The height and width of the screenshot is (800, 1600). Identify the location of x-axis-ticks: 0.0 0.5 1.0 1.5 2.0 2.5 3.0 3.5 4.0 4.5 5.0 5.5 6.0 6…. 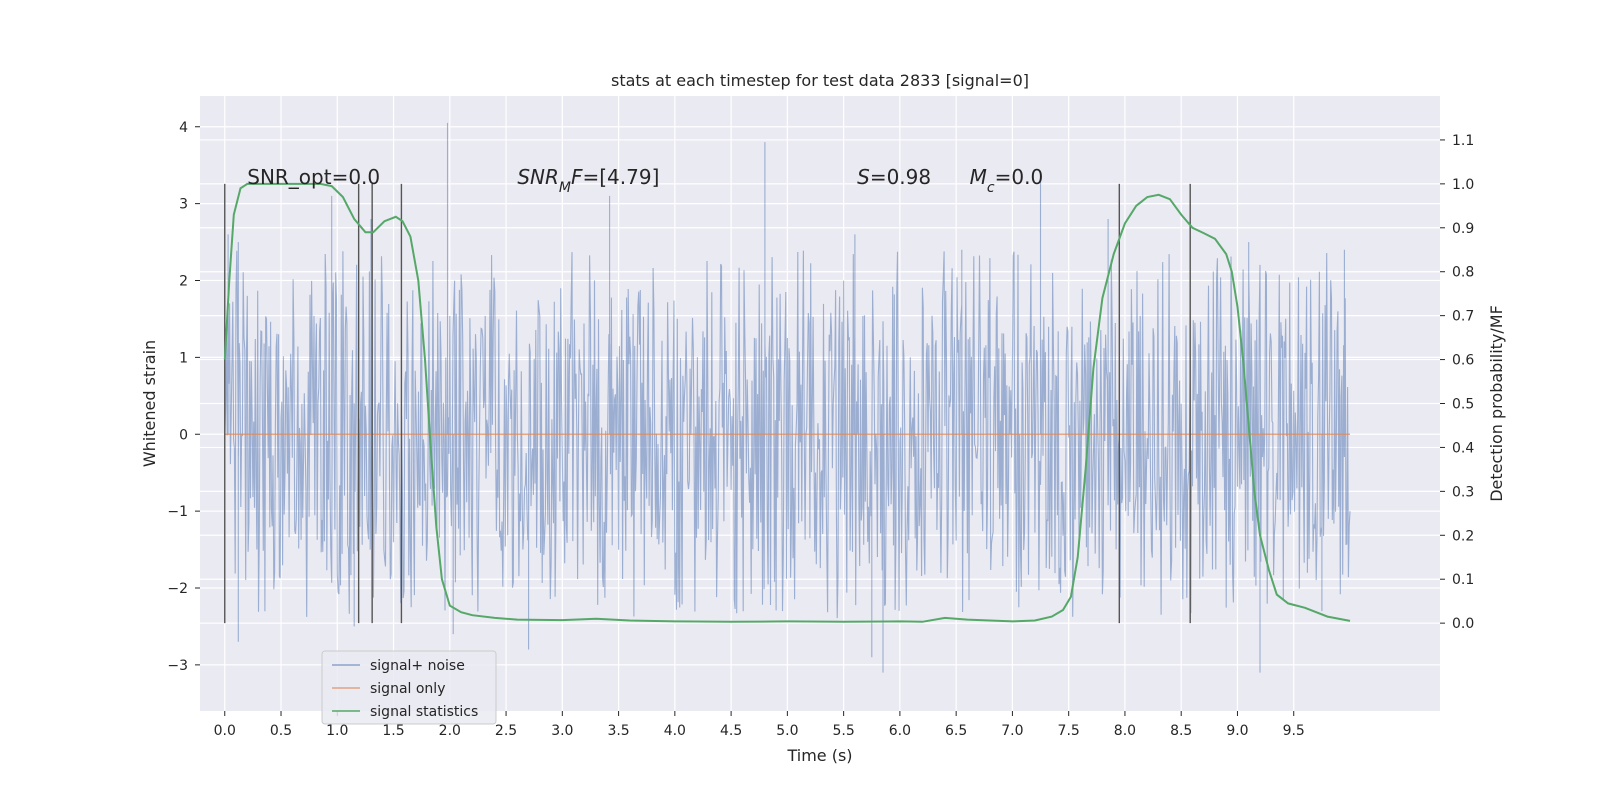
(759, 725).